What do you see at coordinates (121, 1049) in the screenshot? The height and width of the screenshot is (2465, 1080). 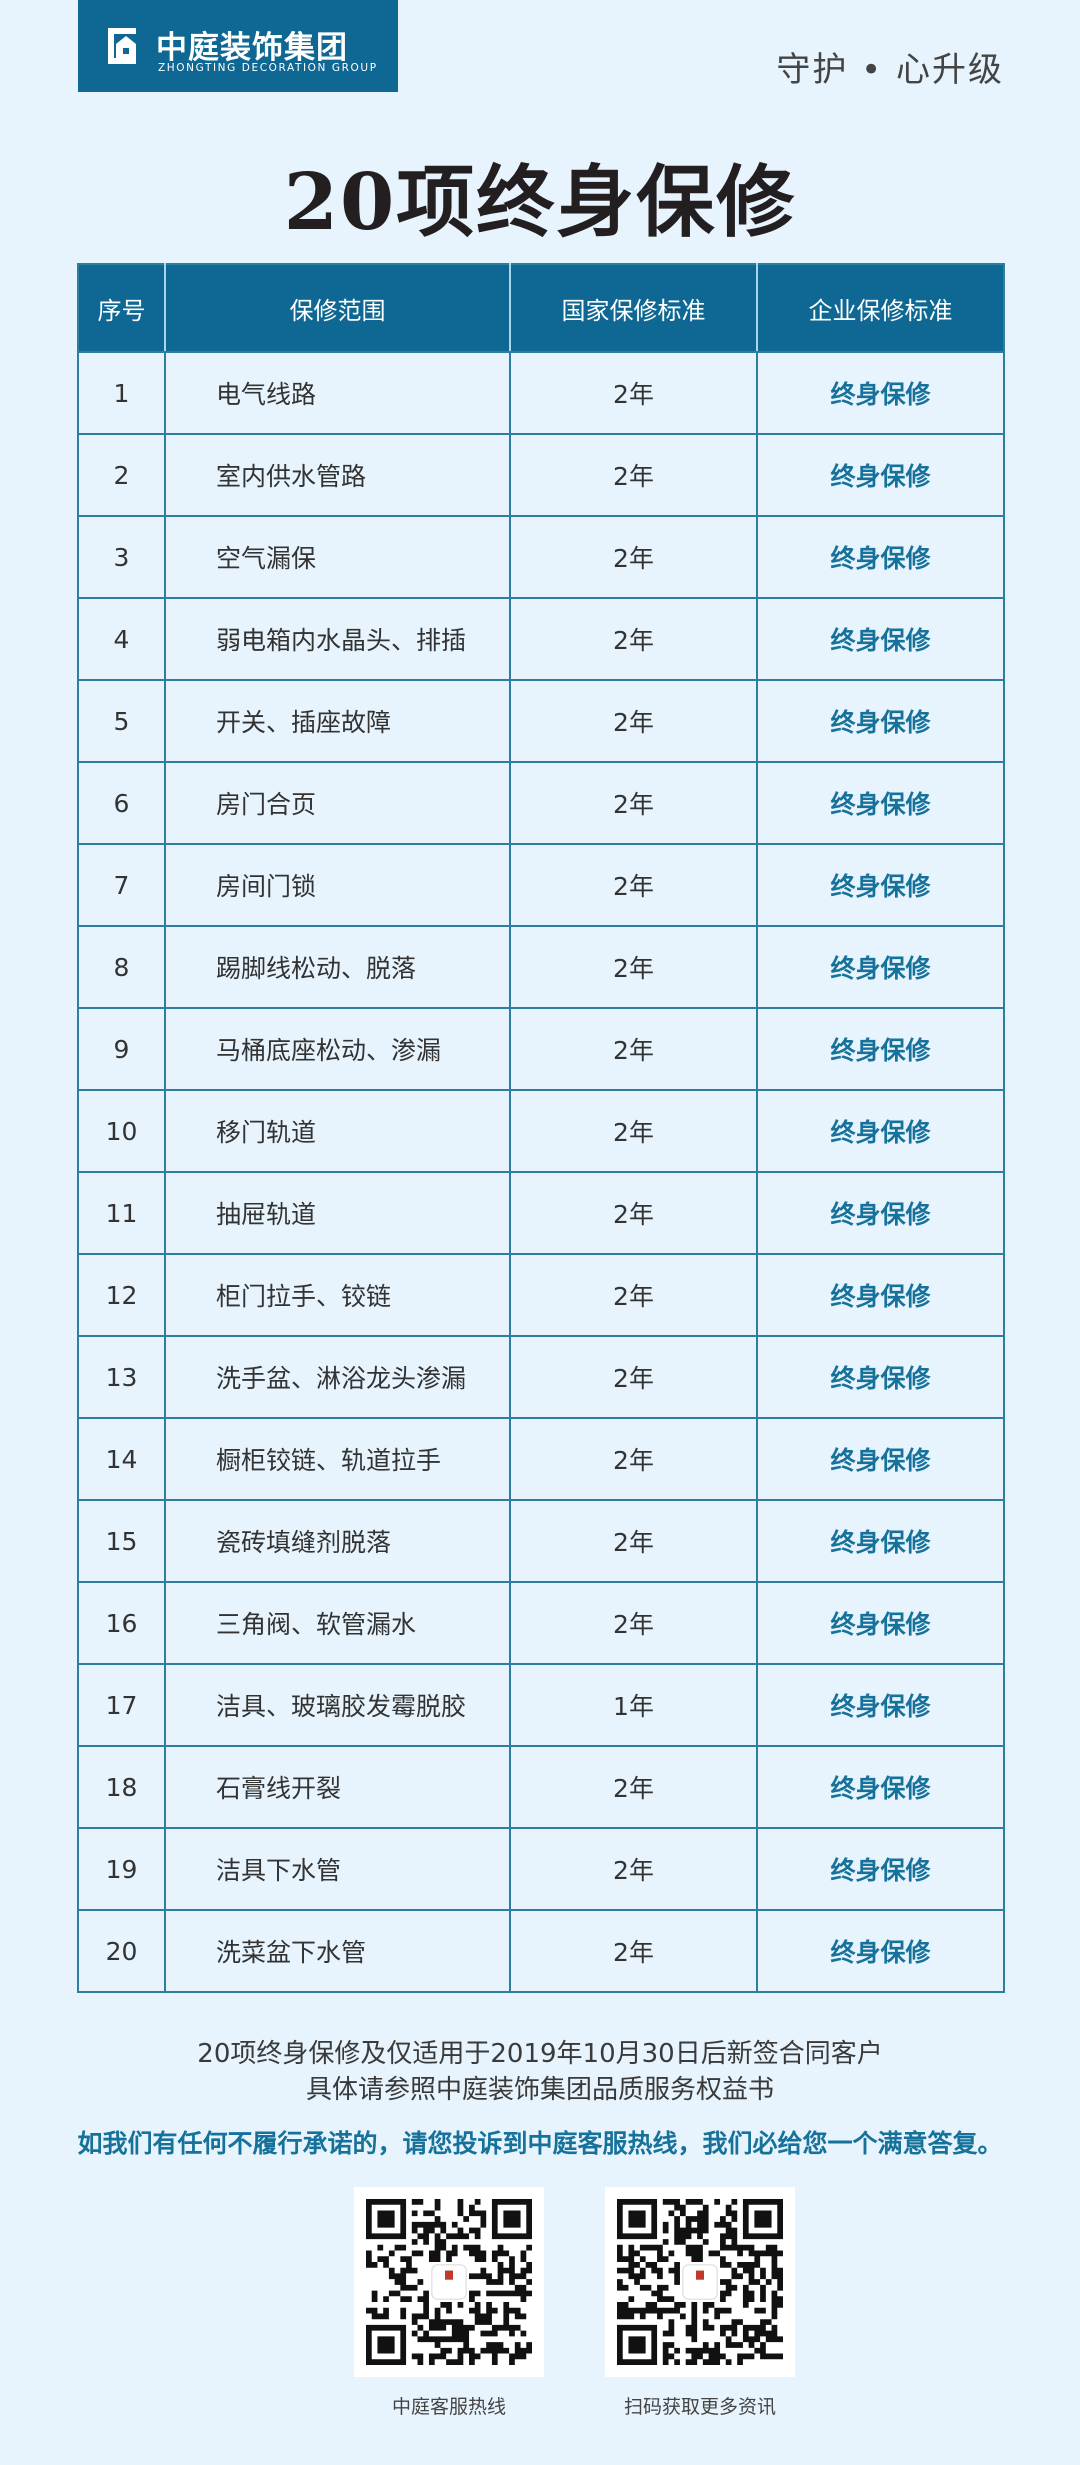 I see `row-number: 9` at bounding box center [121, 1049].